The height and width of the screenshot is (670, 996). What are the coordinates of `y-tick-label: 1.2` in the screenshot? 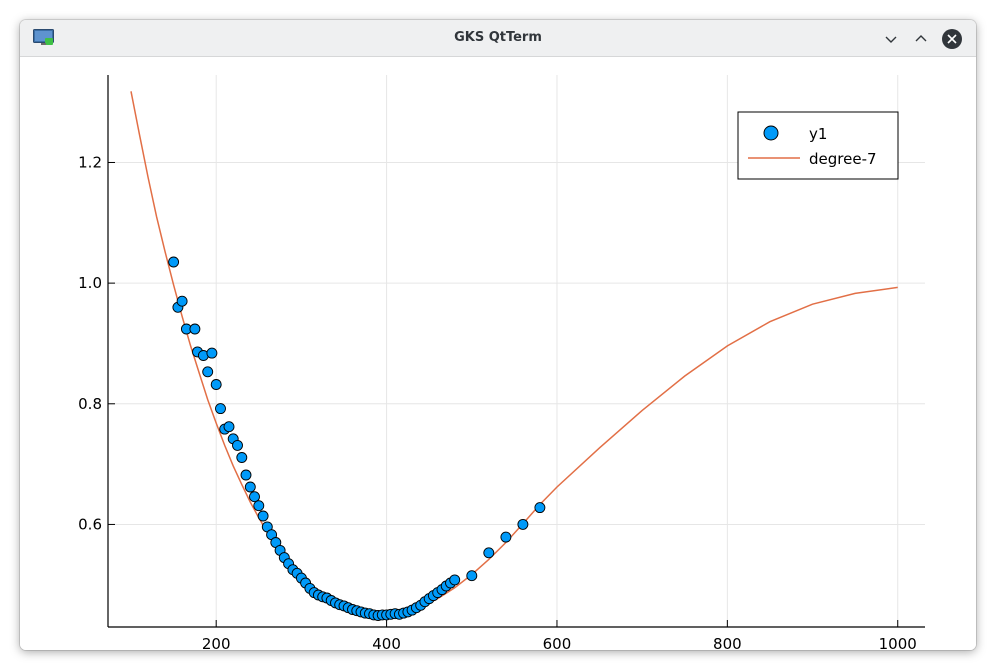 It's located at (90, 162).